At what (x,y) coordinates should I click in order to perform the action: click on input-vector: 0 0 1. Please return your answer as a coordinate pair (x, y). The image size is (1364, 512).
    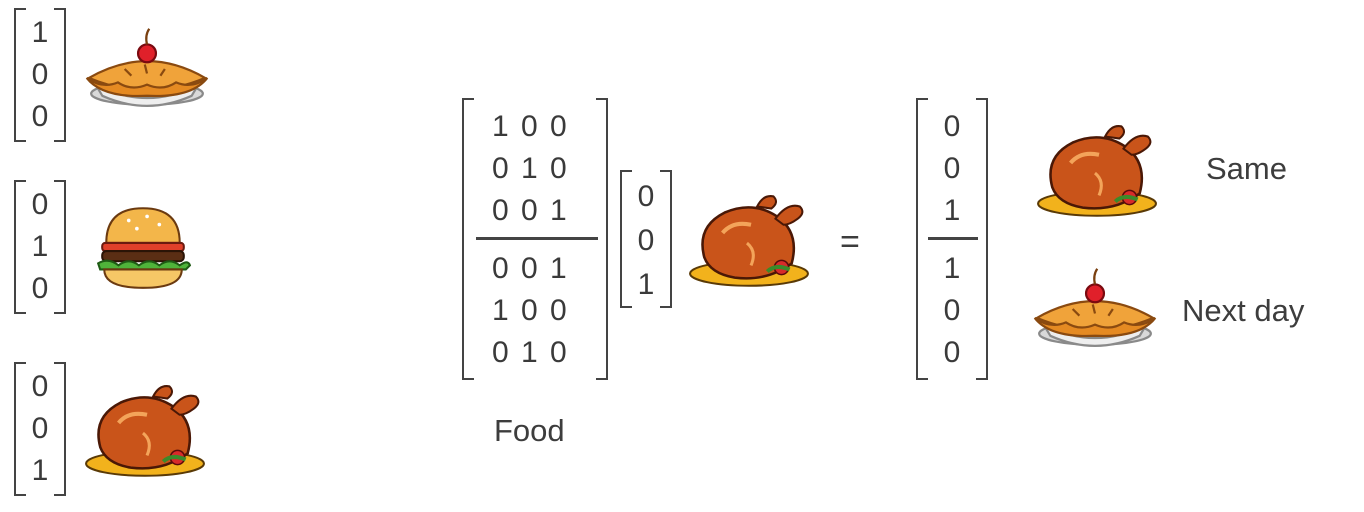
    Looking at the image, I should click on (646, 239).